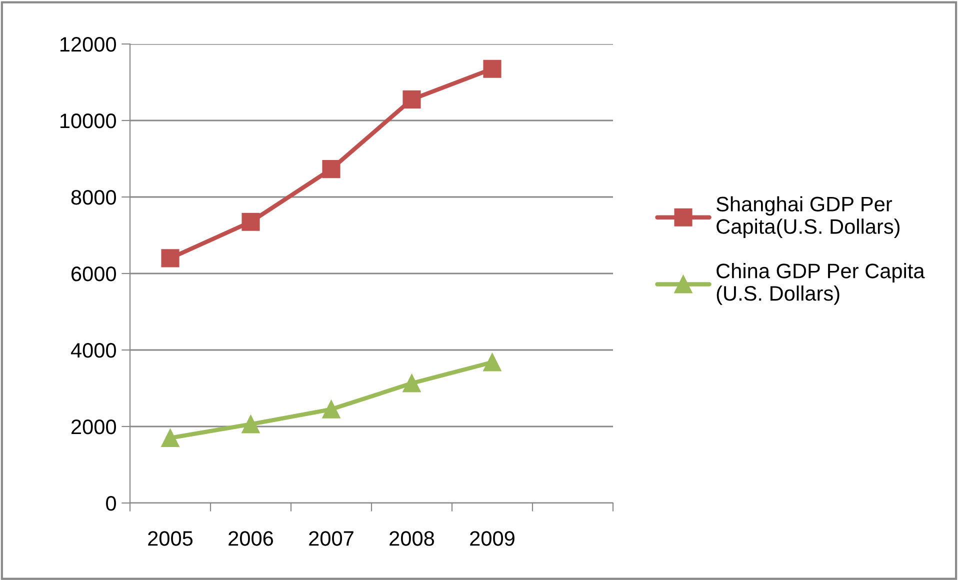  I want to click on legend-label: China GDP Per Capita (U.S. Dollars), so click(820, 284).